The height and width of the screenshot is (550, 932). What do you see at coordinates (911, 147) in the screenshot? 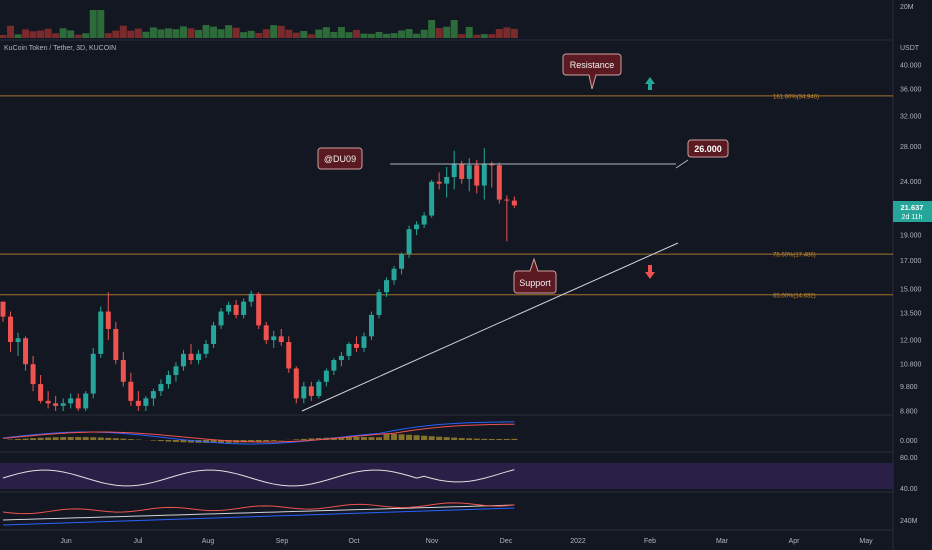
I see `price-tick-label: 28.000` at bounding box center [911, 147].